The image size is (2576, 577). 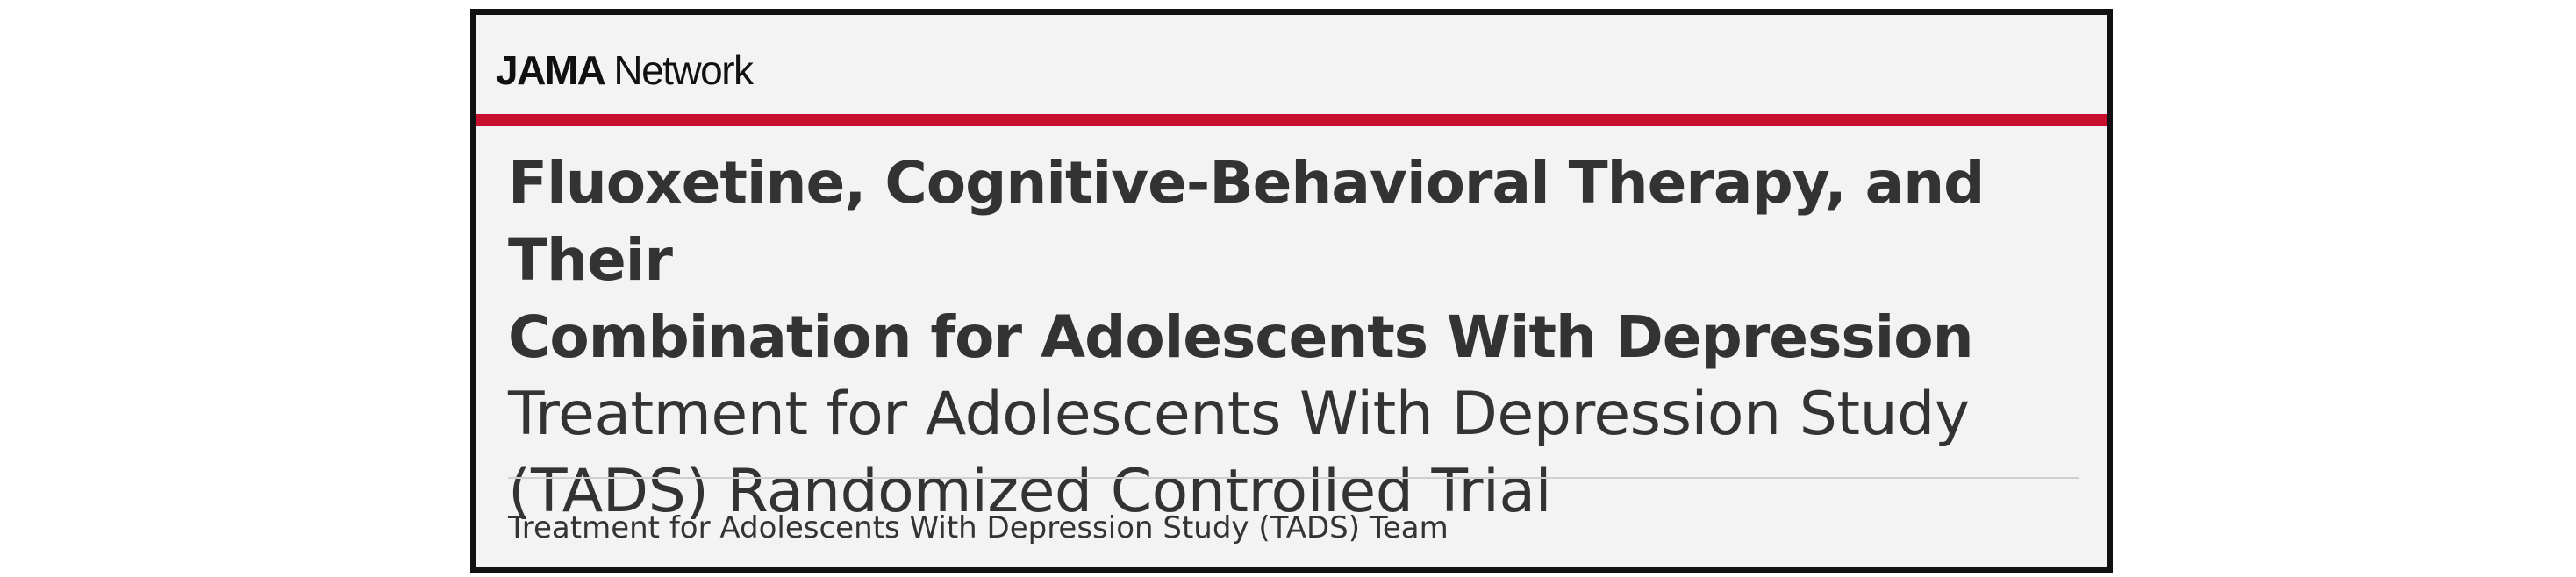 I want to click on logo-network-text: Network, so click(x=683, y=70).